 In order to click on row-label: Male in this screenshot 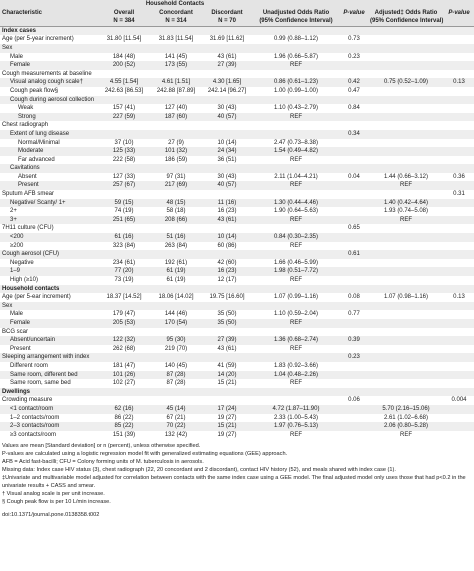, I will do `click(17, 314)`.